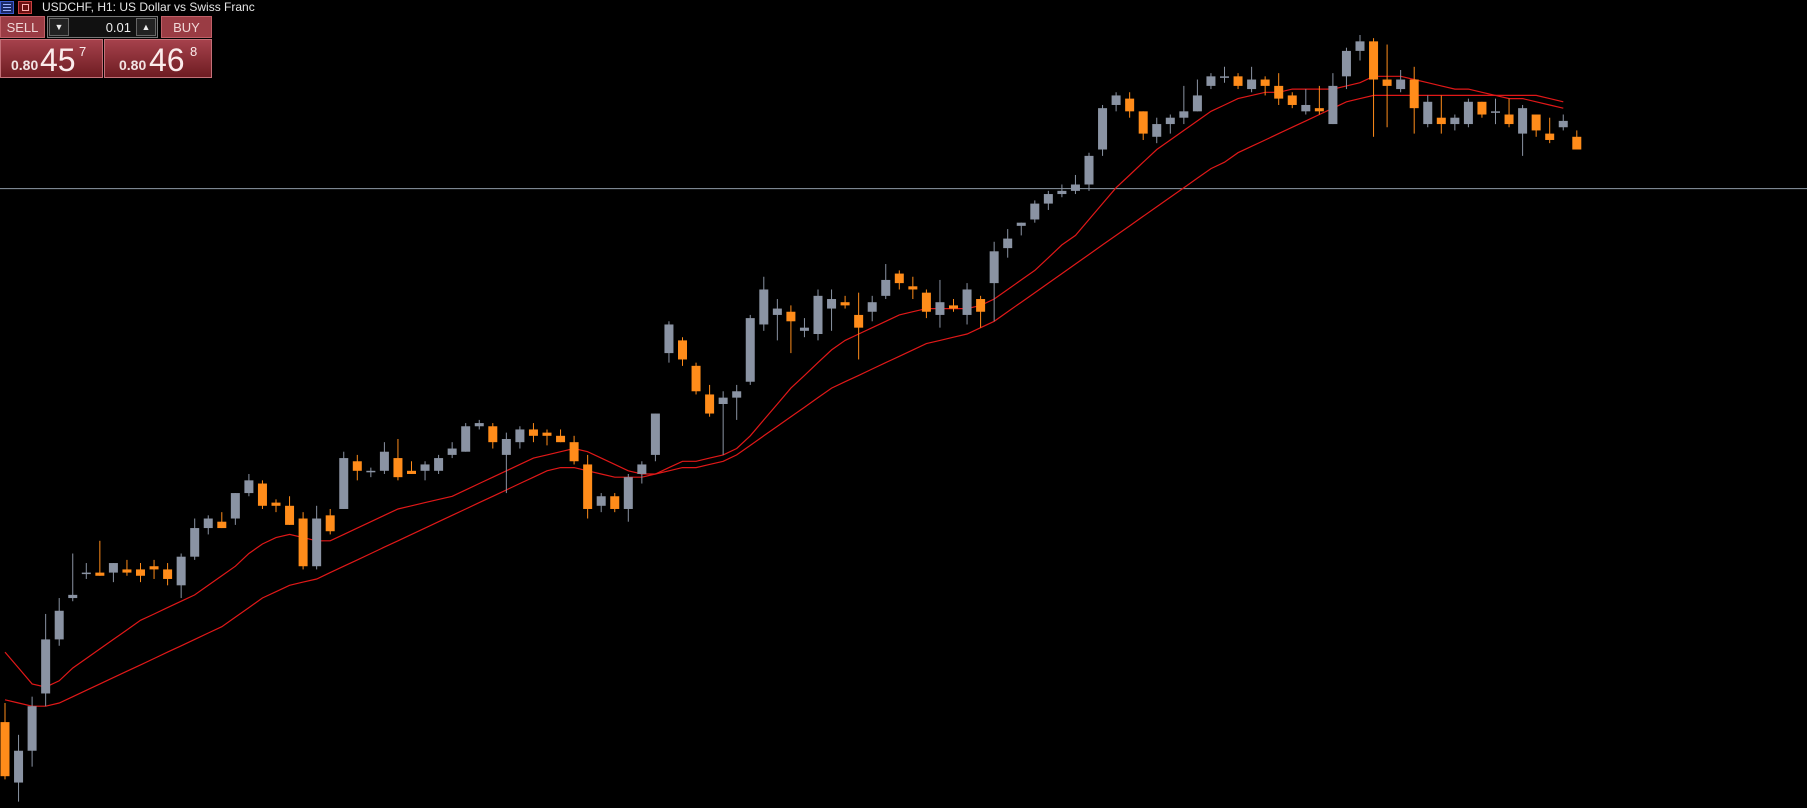  Describe the element at coordinates (25, 7) in the screenshot. I see `symbol-icon` at that location.